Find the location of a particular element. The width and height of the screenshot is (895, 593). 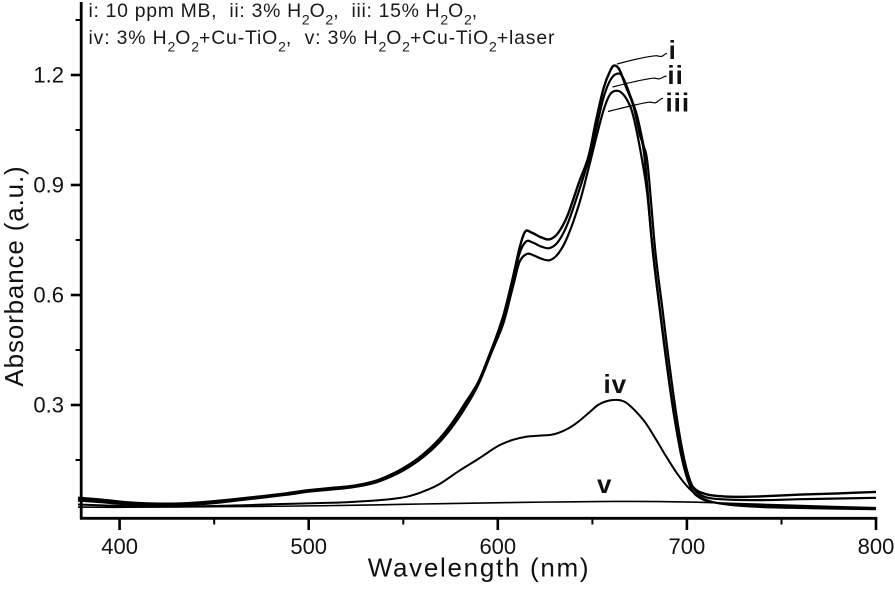

svg-text: 500 is located at coordinates (308, 546).